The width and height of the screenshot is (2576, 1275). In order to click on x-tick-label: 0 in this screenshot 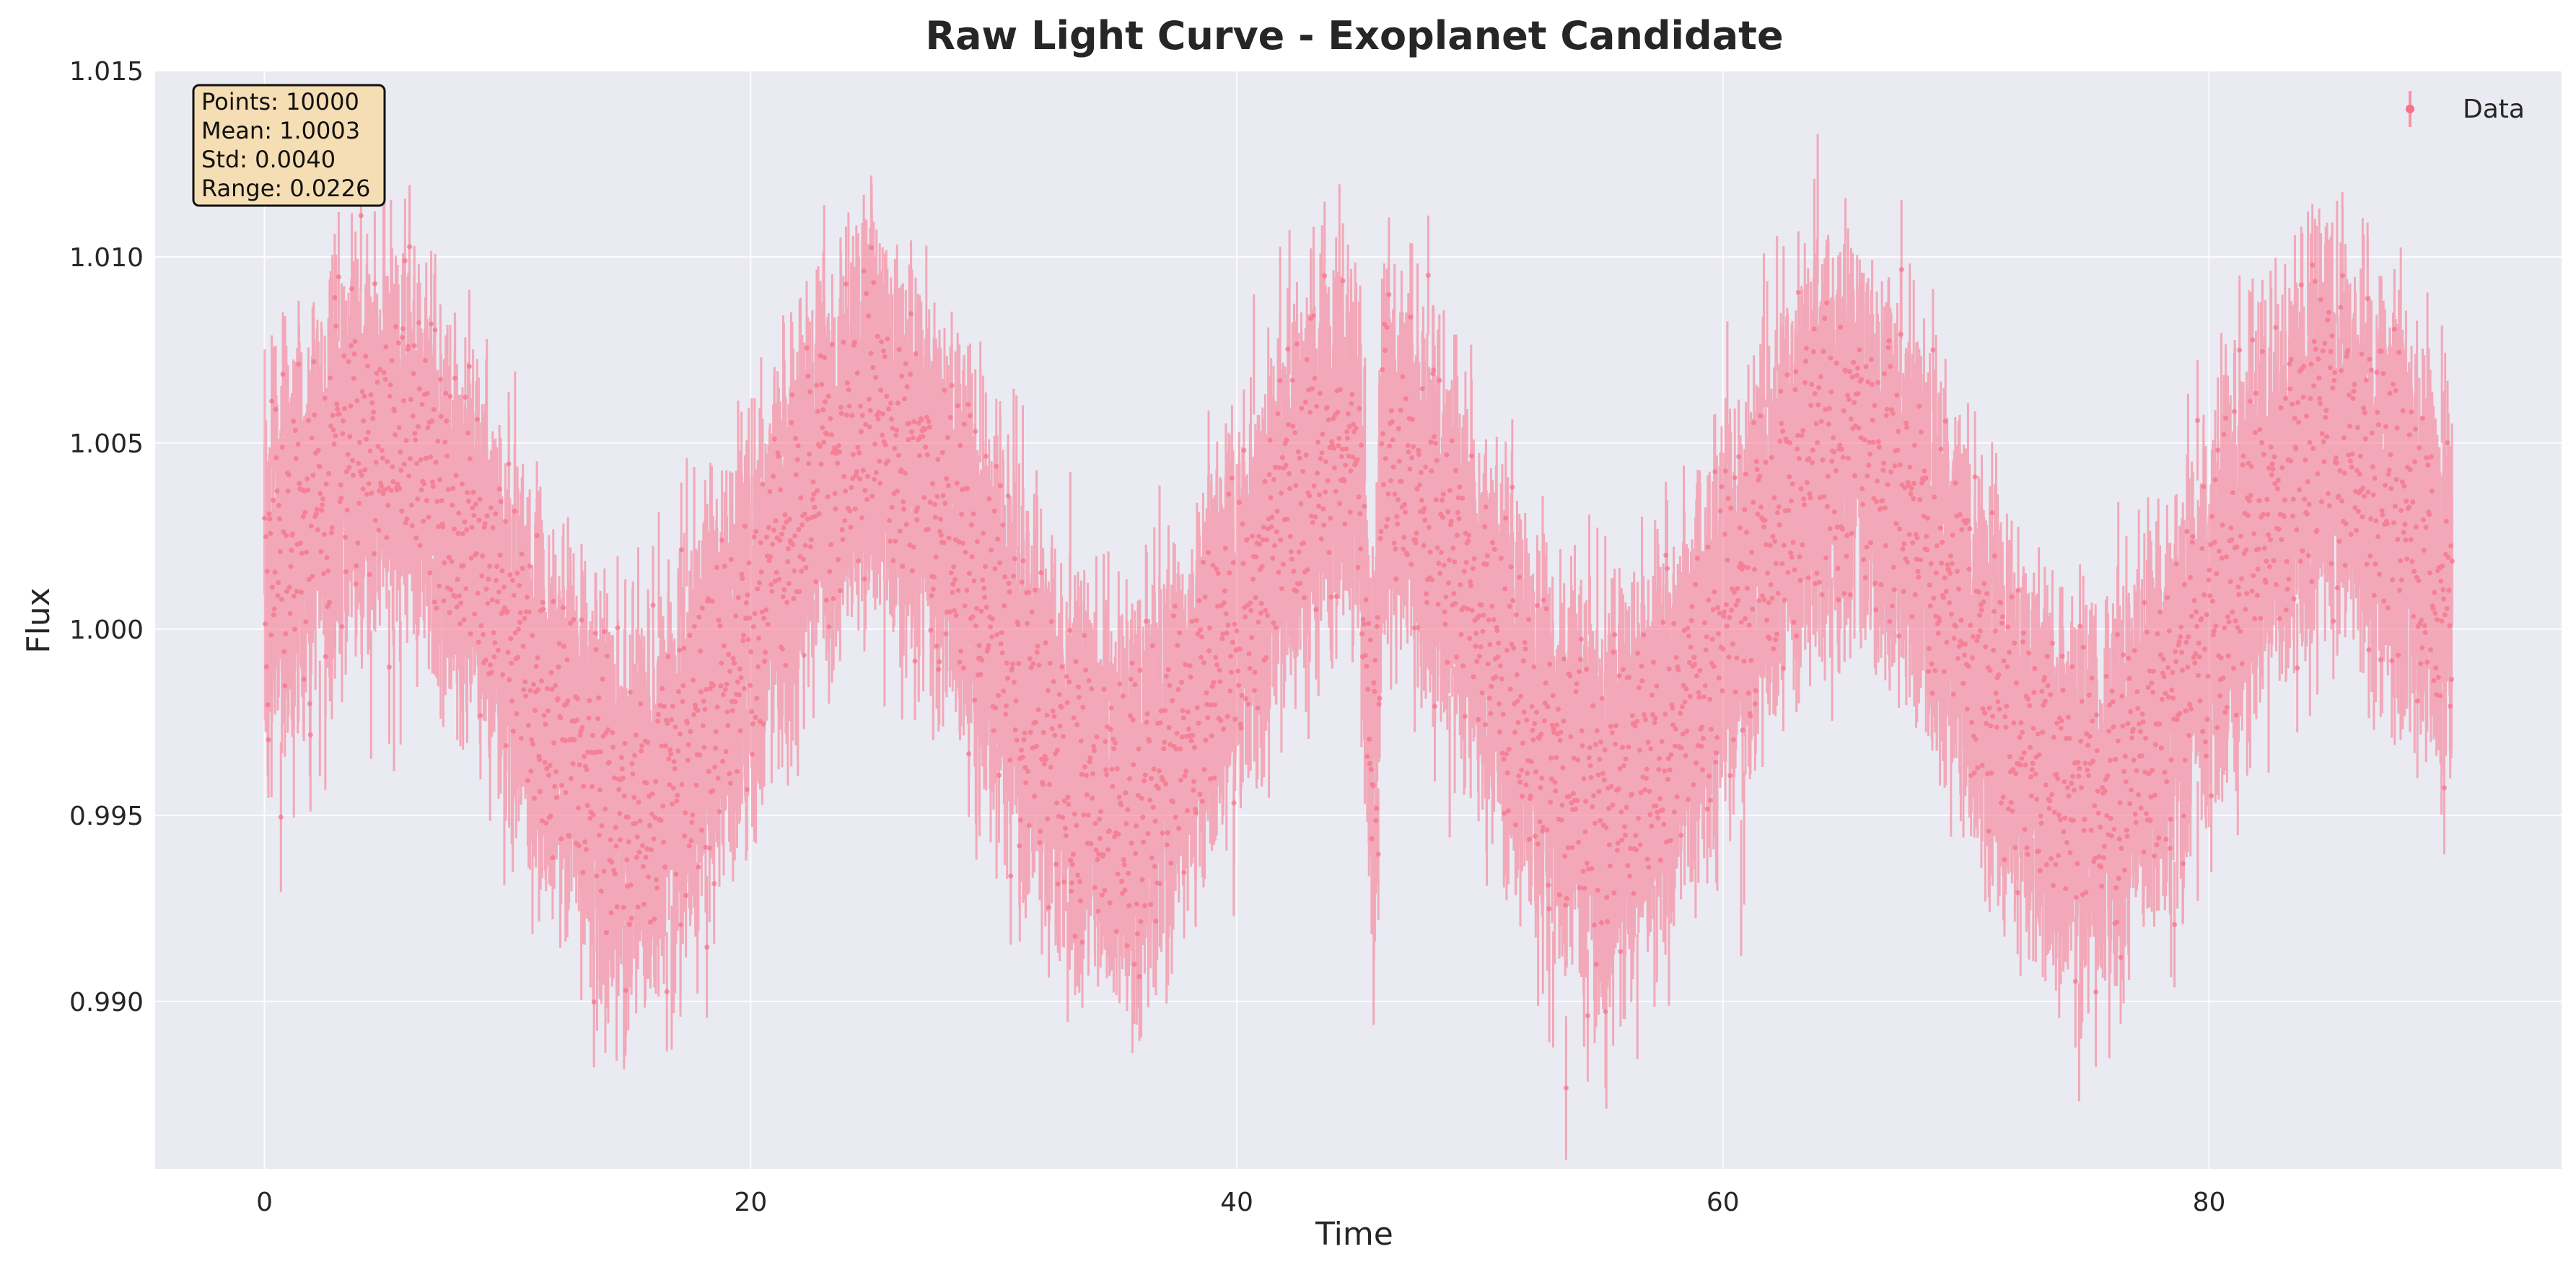, I will do `click(264, 1203)`.